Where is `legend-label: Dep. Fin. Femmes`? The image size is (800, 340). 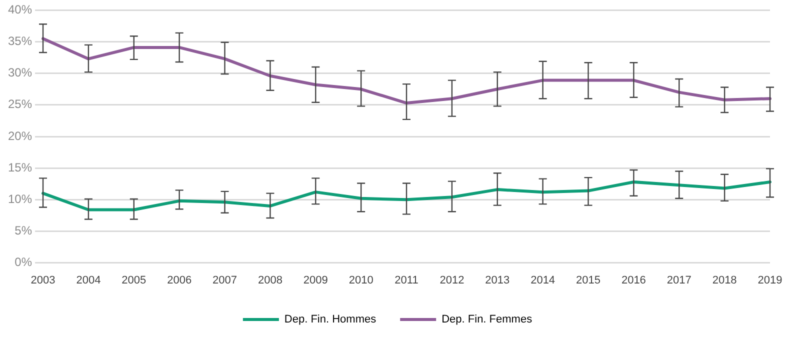
legend-label: Dep. Fin. Femmes is located at coordinates (487, 320).